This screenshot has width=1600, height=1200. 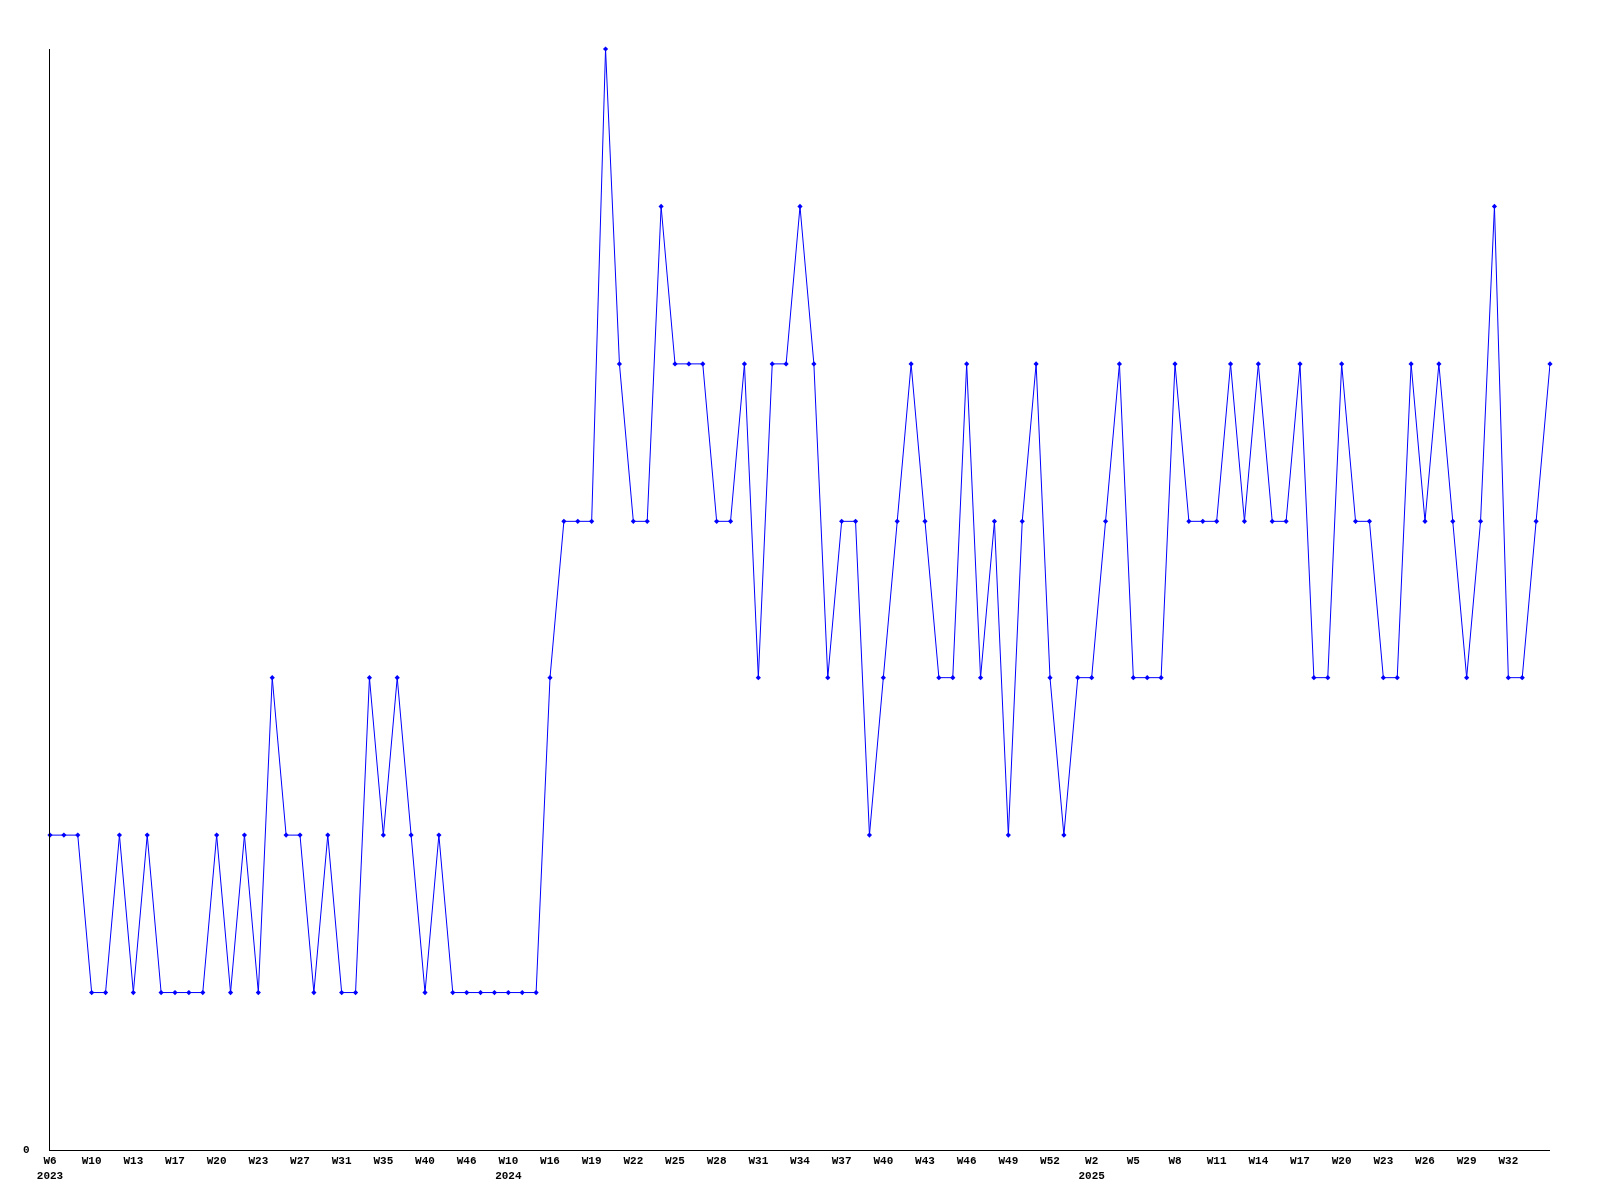 I want to click on x-tick-label: W13, so click(x=133, y=1161).